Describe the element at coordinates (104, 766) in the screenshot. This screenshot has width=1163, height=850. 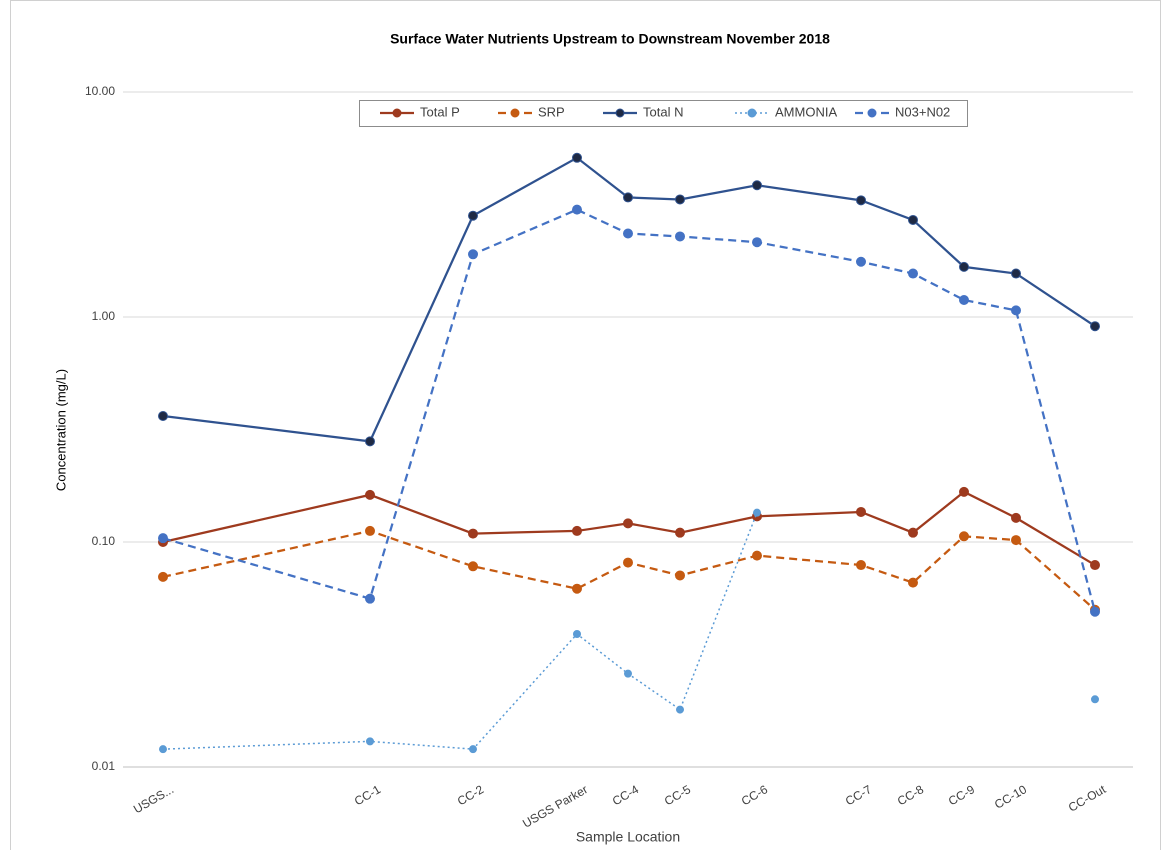
I see `y-tick-label: 0.01` at that location.